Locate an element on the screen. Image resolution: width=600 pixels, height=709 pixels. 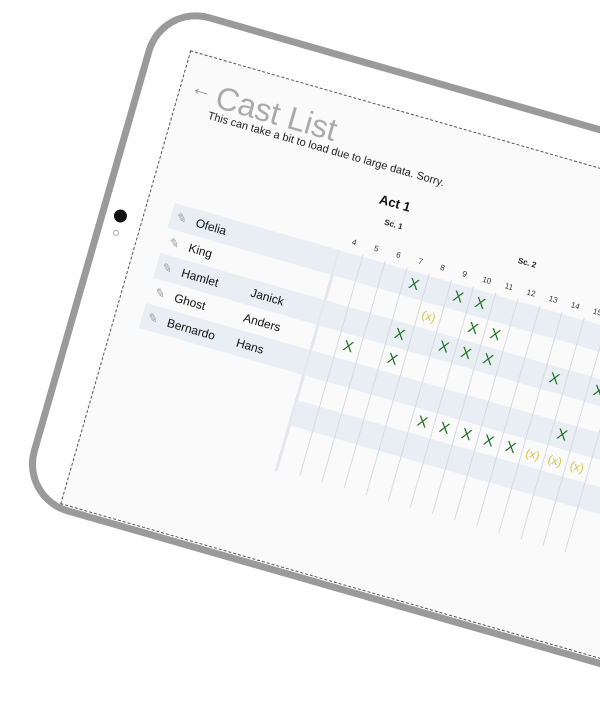
column-header: 7 is located at coordinates (420, 261).